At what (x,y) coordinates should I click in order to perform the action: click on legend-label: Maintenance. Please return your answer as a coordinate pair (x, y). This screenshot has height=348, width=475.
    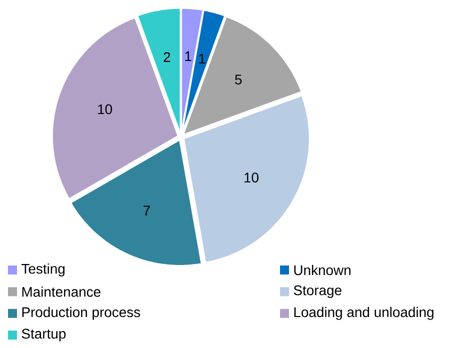
    Looking at the image, I should click on (61, 291).